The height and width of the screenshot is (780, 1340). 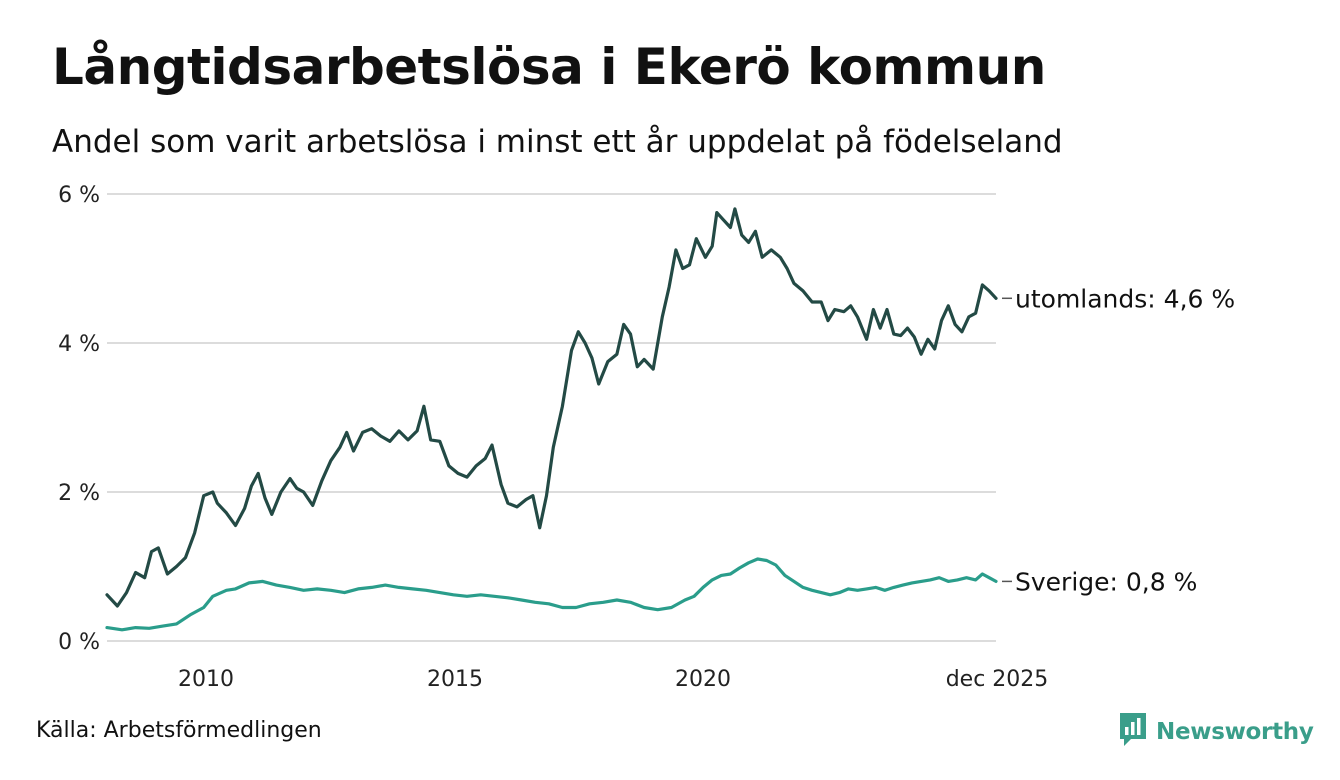 What do you see at coordinates (179, 730) in the screenshot?
I see `source-note: Källa: Arbetsförmedlingen` at bounding box center [179, 730].